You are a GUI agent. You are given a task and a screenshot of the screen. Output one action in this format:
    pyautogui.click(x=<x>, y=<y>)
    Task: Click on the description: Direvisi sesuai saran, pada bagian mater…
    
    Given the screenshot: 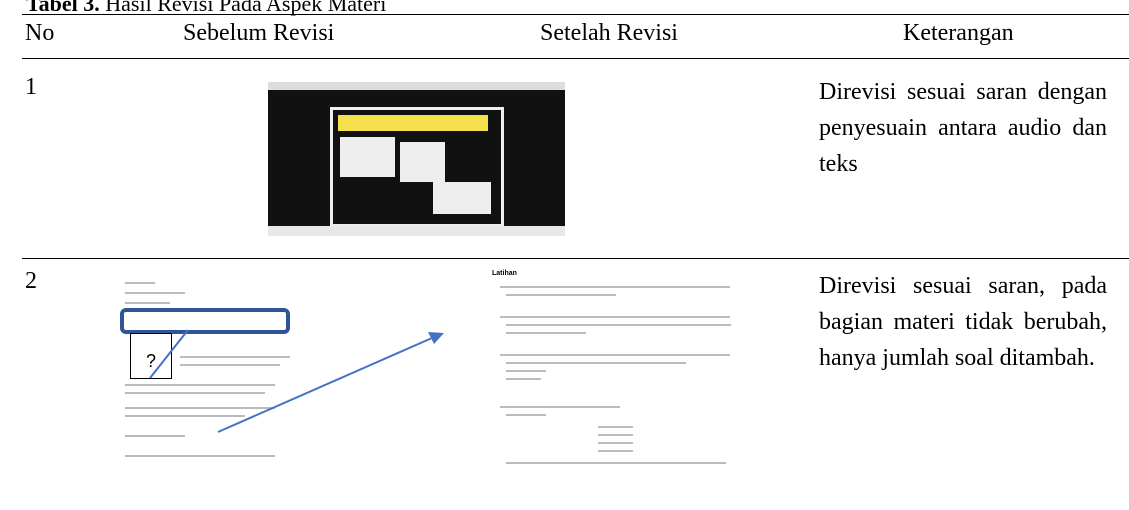 What is the action you would take?
    pyautogui.click(x=963, y=322)
    